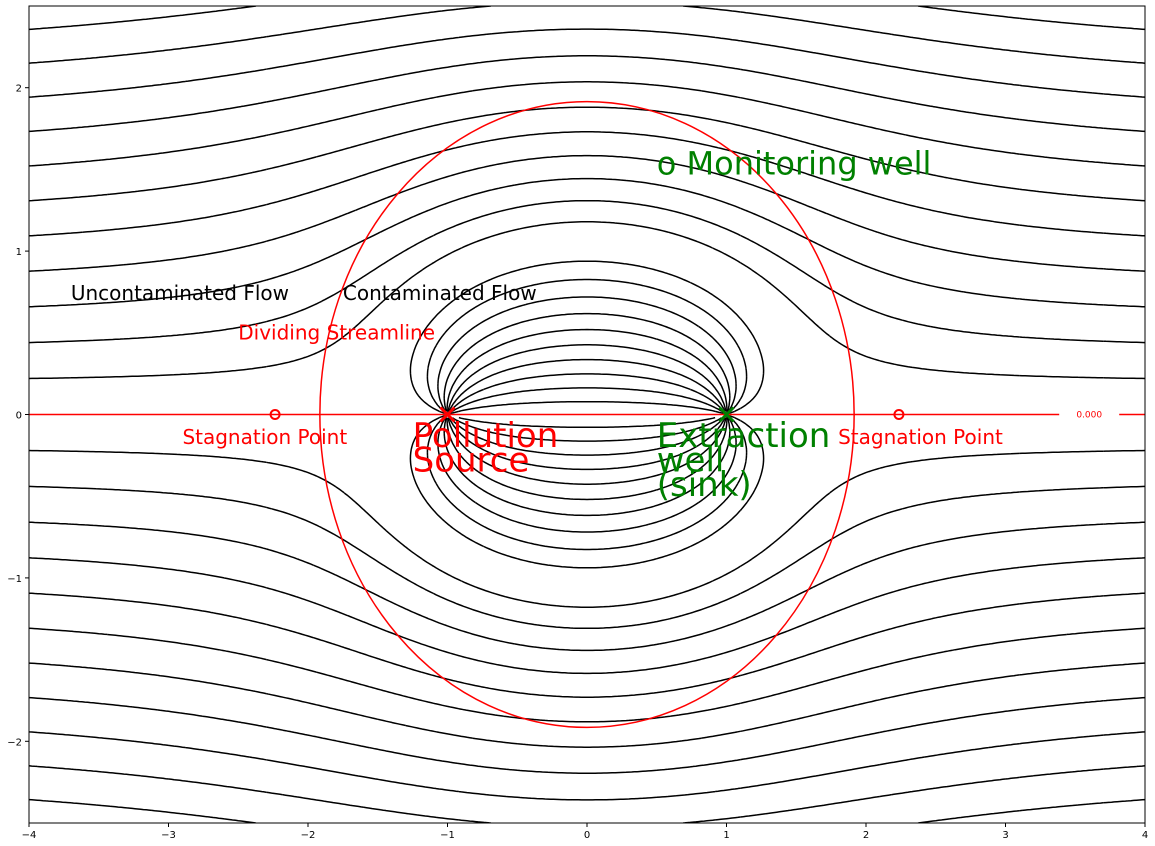  I want to click on contour-label: 0.000, so click(1089, 416).